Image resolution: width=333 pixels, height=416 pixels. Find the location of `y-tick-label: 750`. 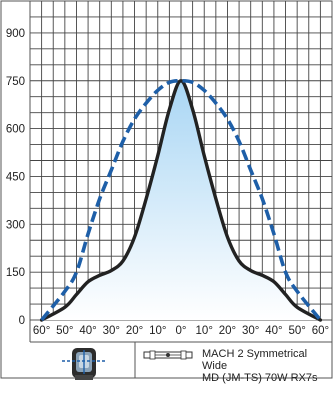

y-tick-label: 750 is located at coordinates (15, 82).